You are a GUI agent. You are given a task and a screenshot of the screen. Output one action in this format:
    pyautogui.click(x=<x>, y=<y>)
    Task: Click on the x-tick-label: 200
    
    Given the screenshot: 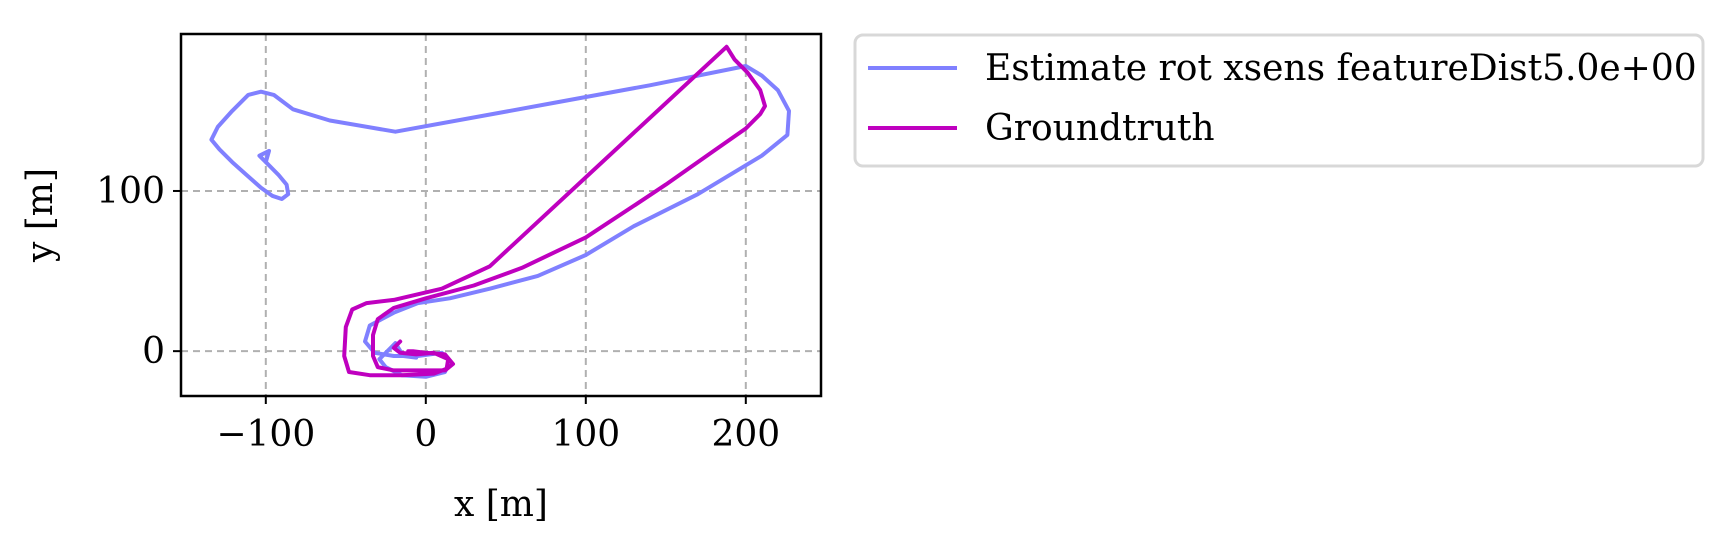 What is the action you would take?
    pyautogui.click(x=745, y=434)
    